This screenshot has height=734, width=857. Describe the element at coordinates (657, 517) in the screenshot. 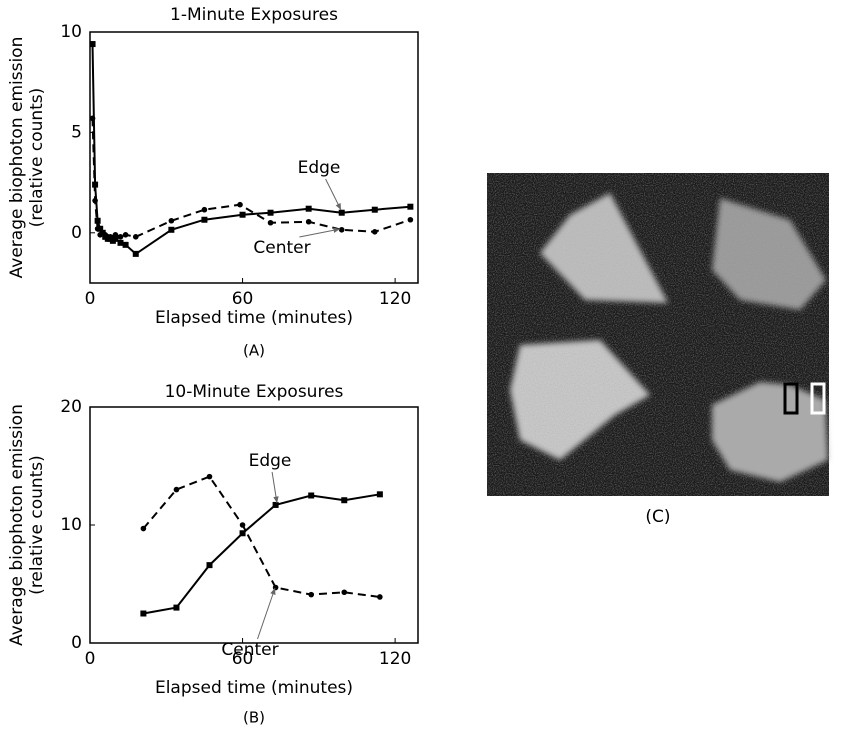

I see `image-caption: (C)` at that location.